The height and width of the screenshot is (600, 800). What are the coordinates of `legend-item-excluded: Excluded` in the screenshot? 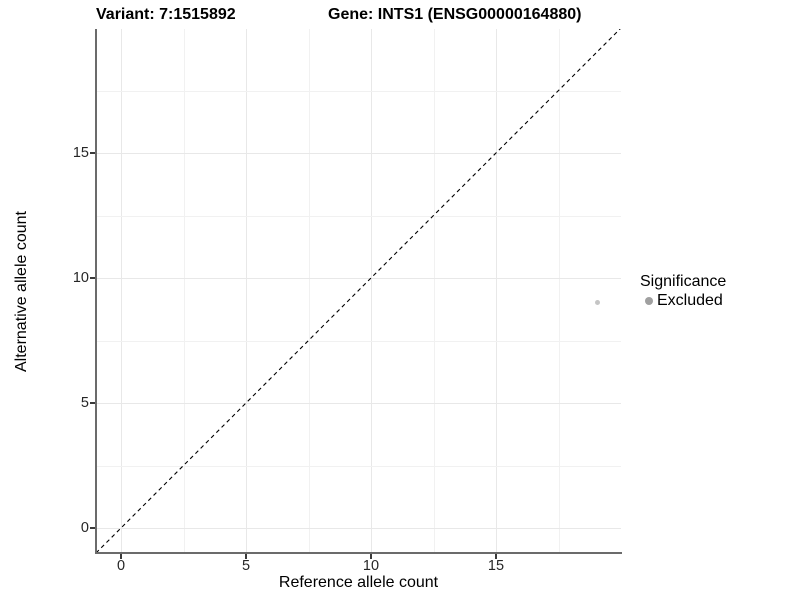 It's located at (683, 300).